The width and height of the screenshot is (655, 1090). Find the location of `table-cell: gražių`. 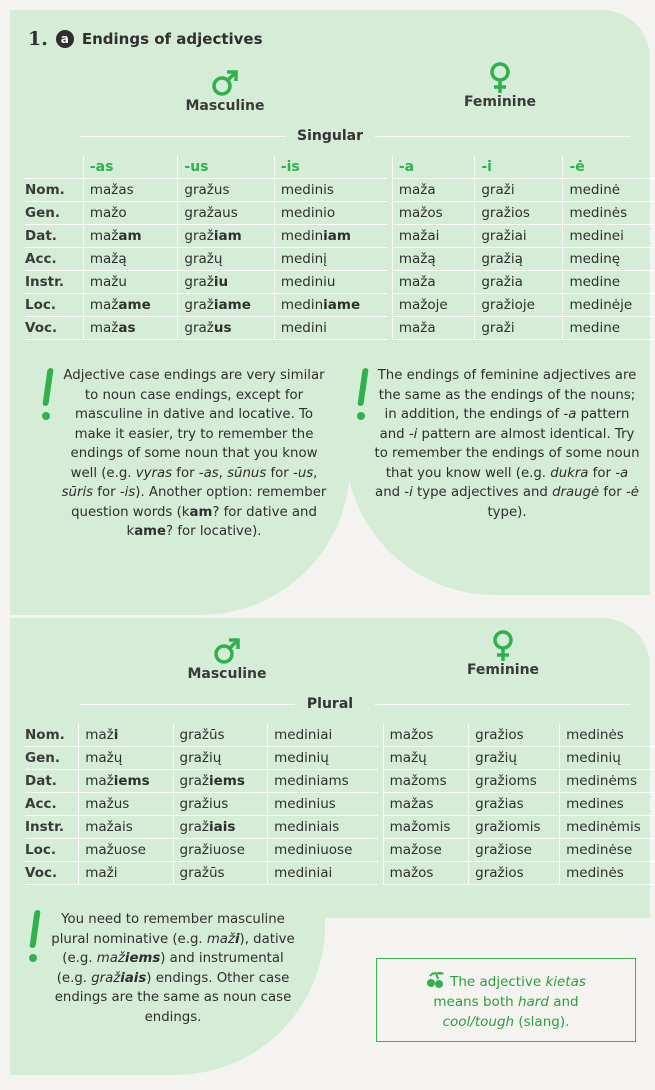

table-cell: gražių is located at coordinates (514, 758).